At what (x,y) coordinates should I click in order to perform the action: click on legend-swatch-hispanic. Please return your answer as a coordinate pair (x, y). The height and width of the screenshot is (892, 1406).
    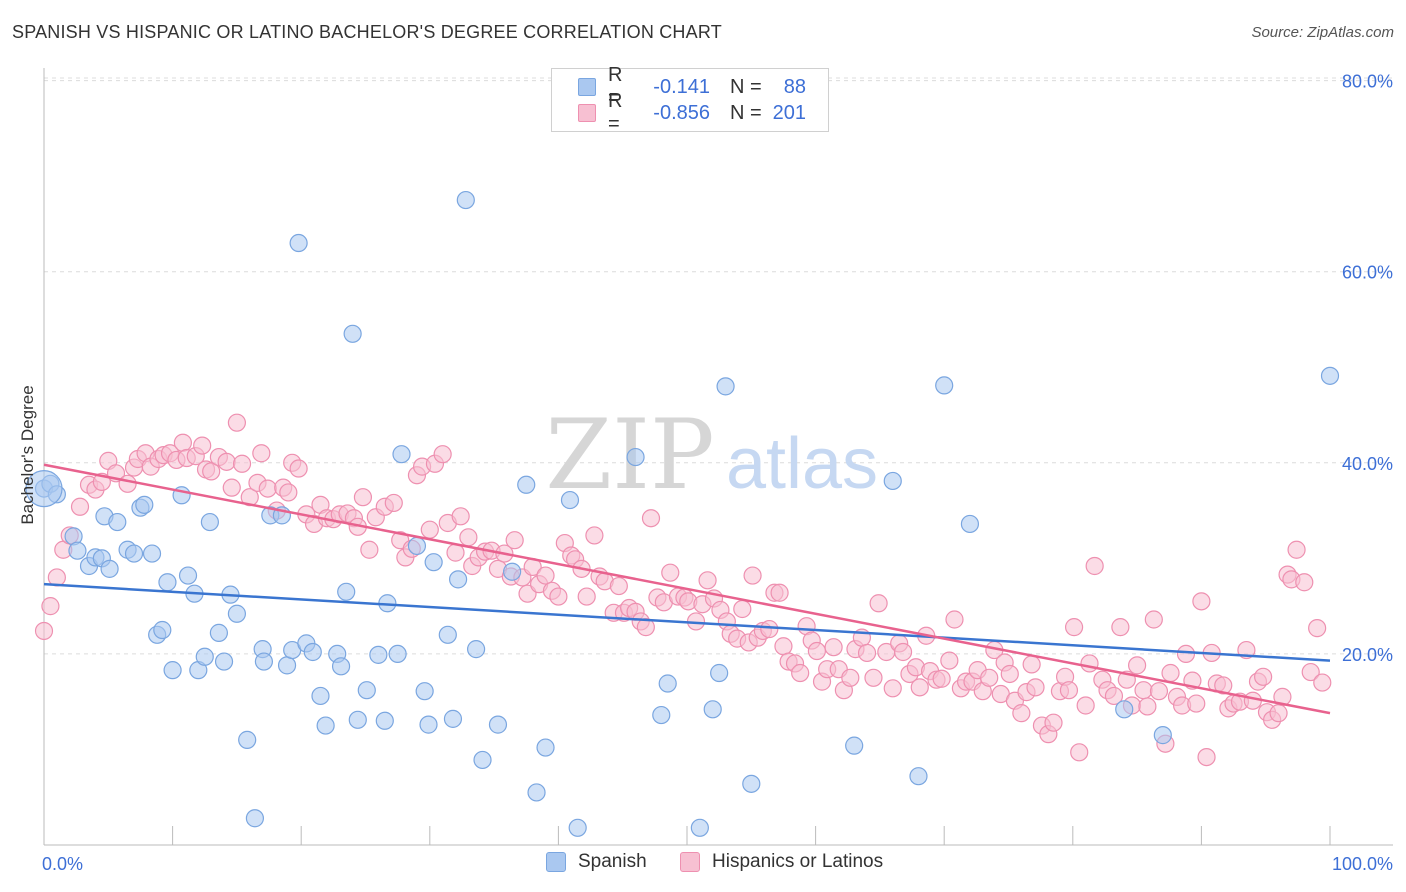
    Looking at the image, I should click on (690, 862).